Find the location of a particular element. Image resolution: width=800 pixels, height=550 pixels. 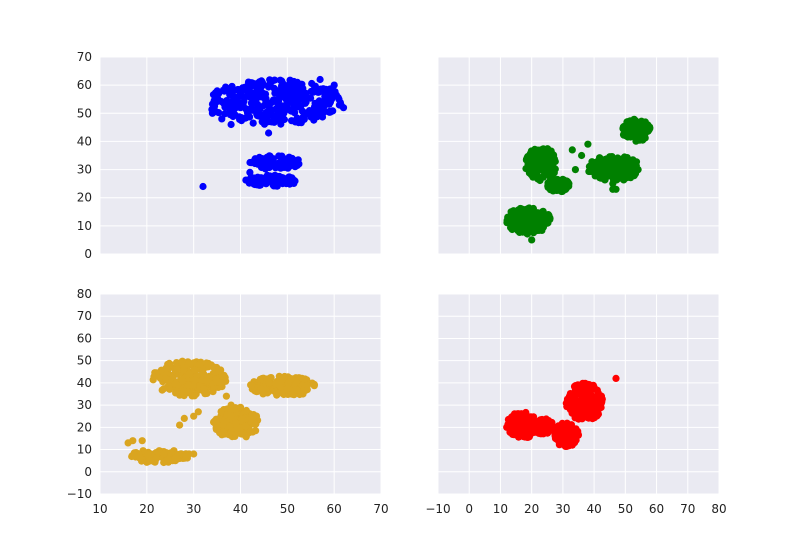

x-tick-label: −10 is located at coordinates (437, 509).